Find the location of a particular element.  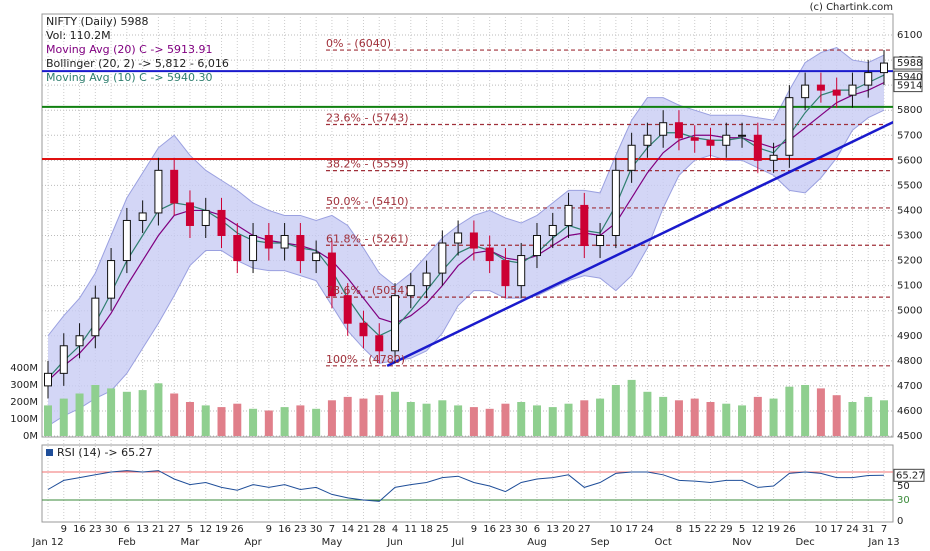

price-marker: 5988 is located at coordinates (909, 63).